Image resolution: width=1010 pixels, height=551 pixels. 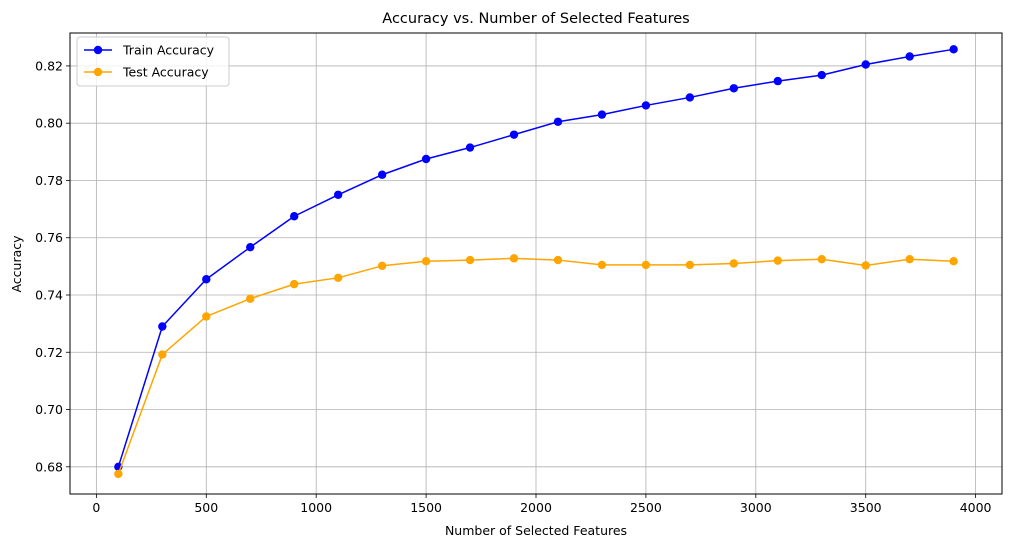 I want to click on y-axis-label: Accuracy, so click(x=16, y=264).